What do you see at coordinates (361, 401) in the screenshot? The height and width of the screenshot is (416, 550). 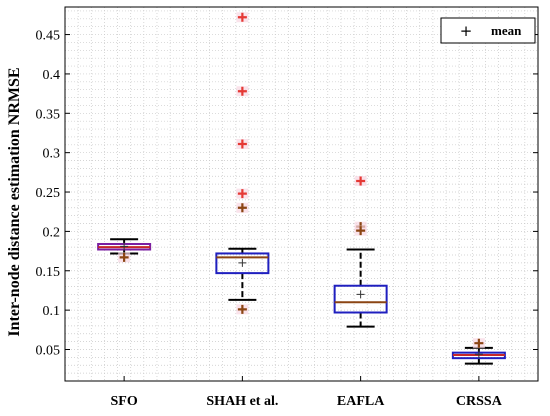 I see `x-category-label: EAFLA` at bounding box center [361, 401].